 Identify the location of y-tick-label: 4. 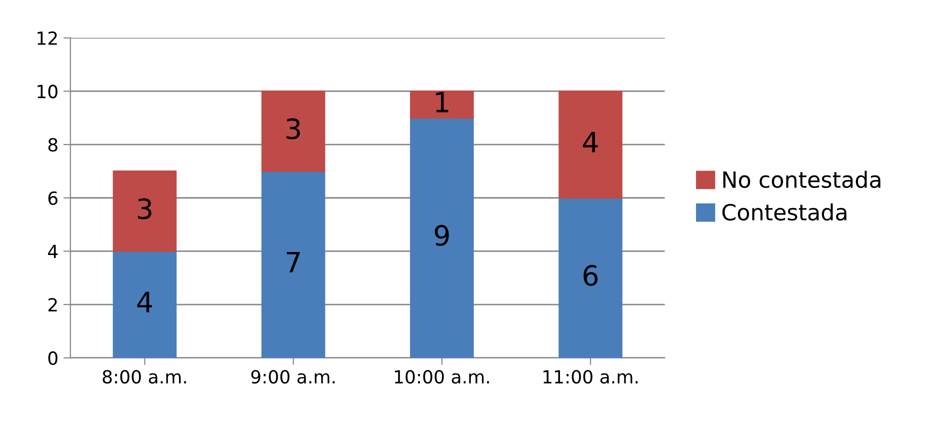
(53, 251).